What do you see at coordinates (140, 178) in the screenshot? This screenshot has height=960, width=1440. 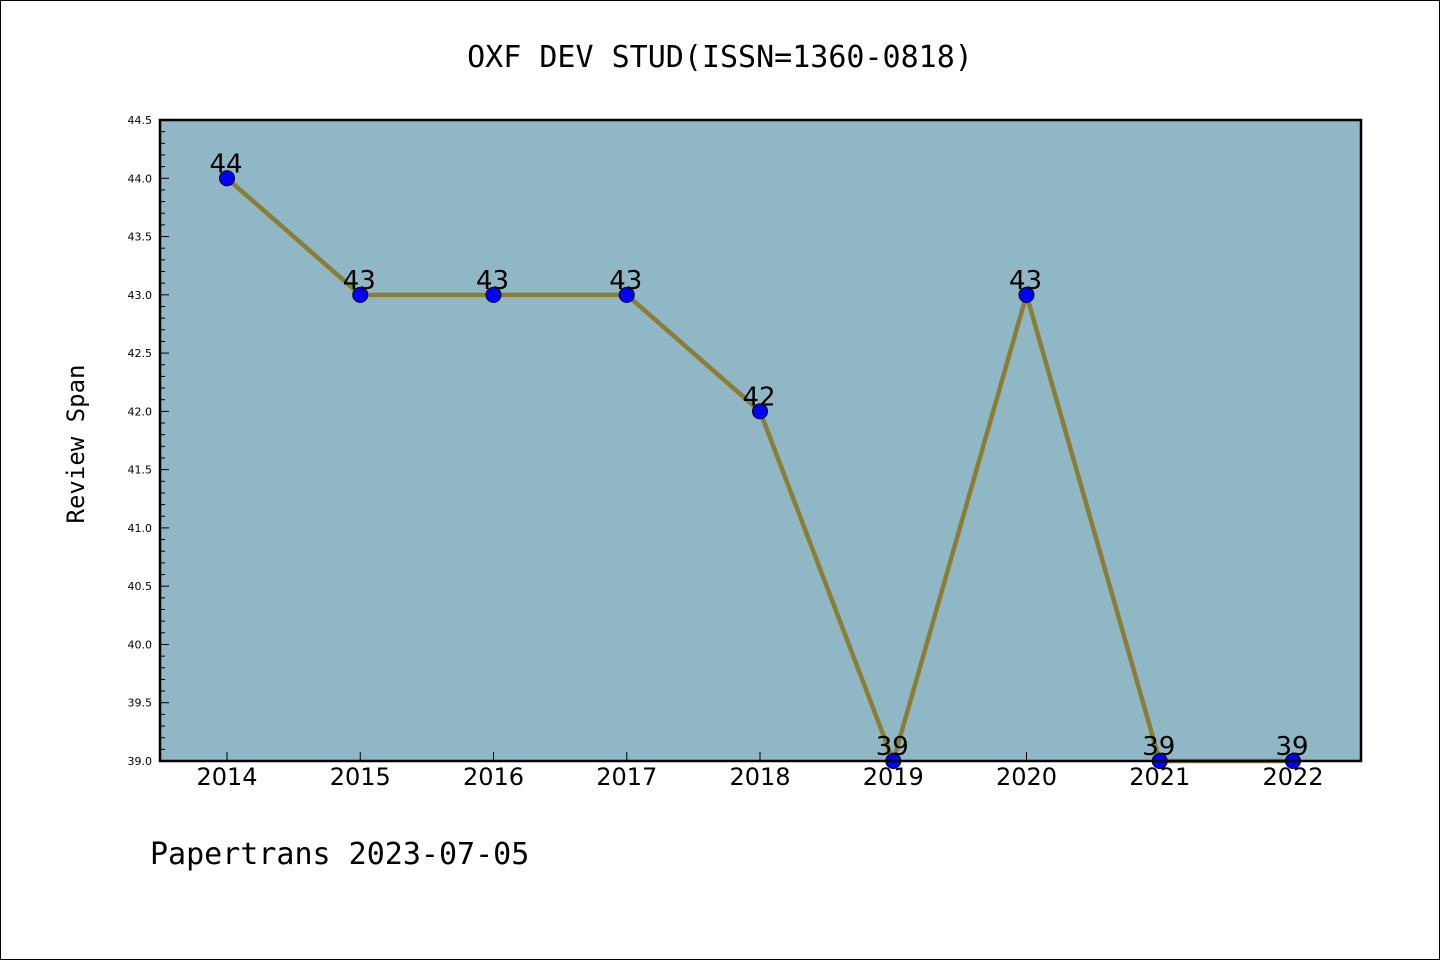 I see `y-tick-label: 44.0` at bounding box center [140, 178].